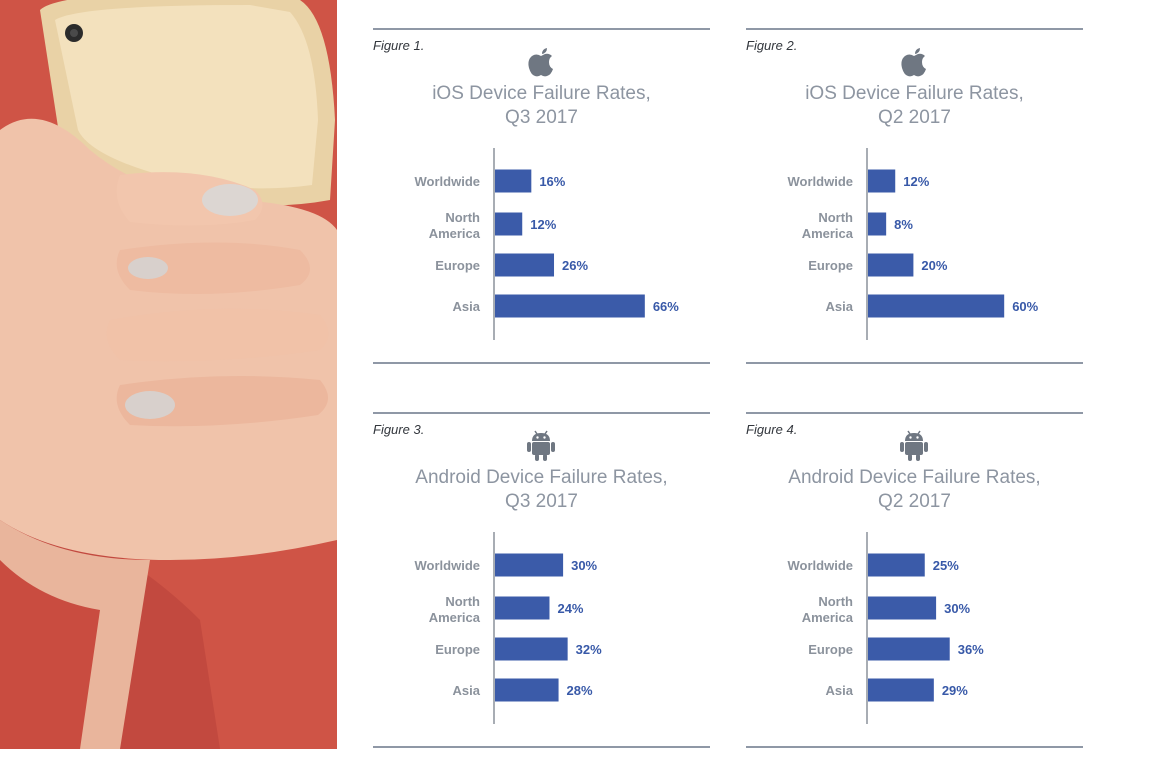 The image size is (1153, 771). What do you see at coordinates (541, 490) in the screenshot?
I see `chart-title: Android Device Failure Rates, Q3 2017` at bounding box center [541, 490].